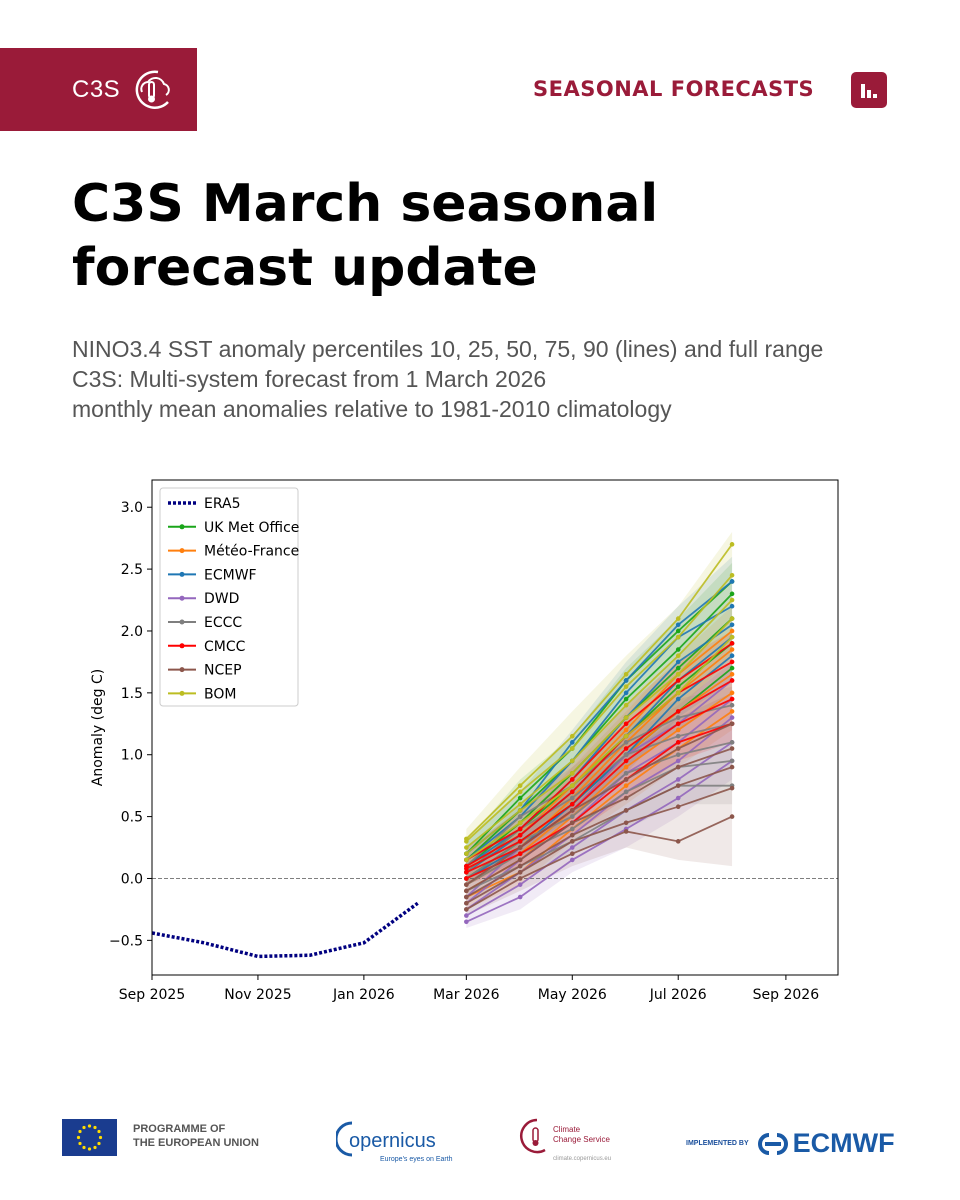 This screenshot has width=960, height=1200. What do you see at coordinates (230, 575) in the screenshot?
I see `legend-label-3: ECMWF` at bounding box center [230, 575].